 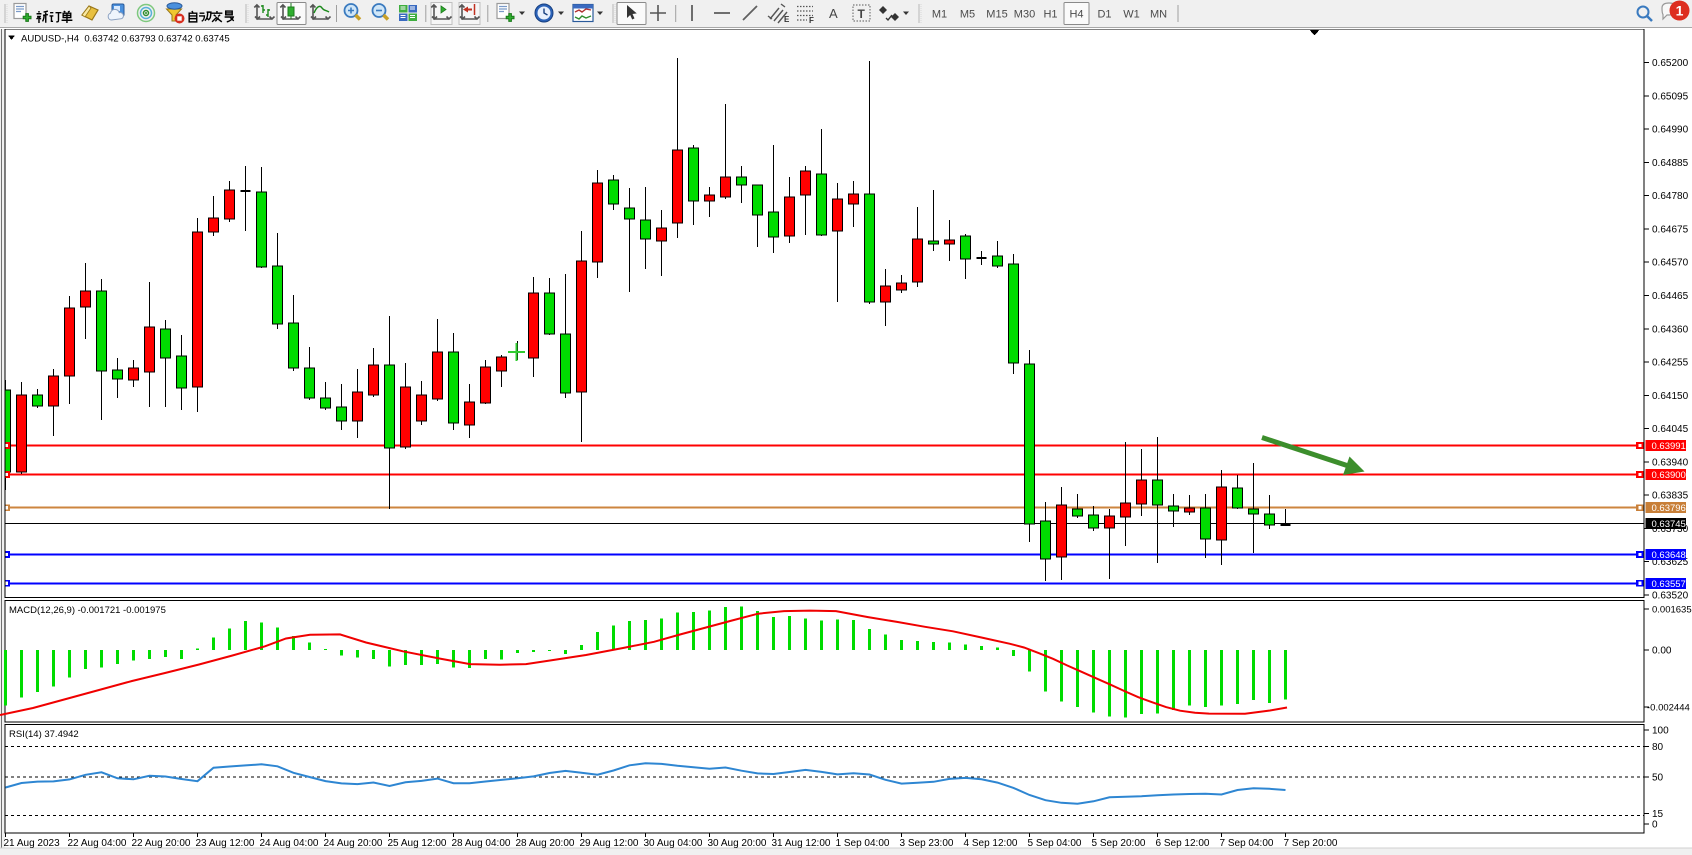 What do you see at coordinates (1131, 15) in the screenshot?
I see `svg-text: W1` at bounding box center [1131, 15].